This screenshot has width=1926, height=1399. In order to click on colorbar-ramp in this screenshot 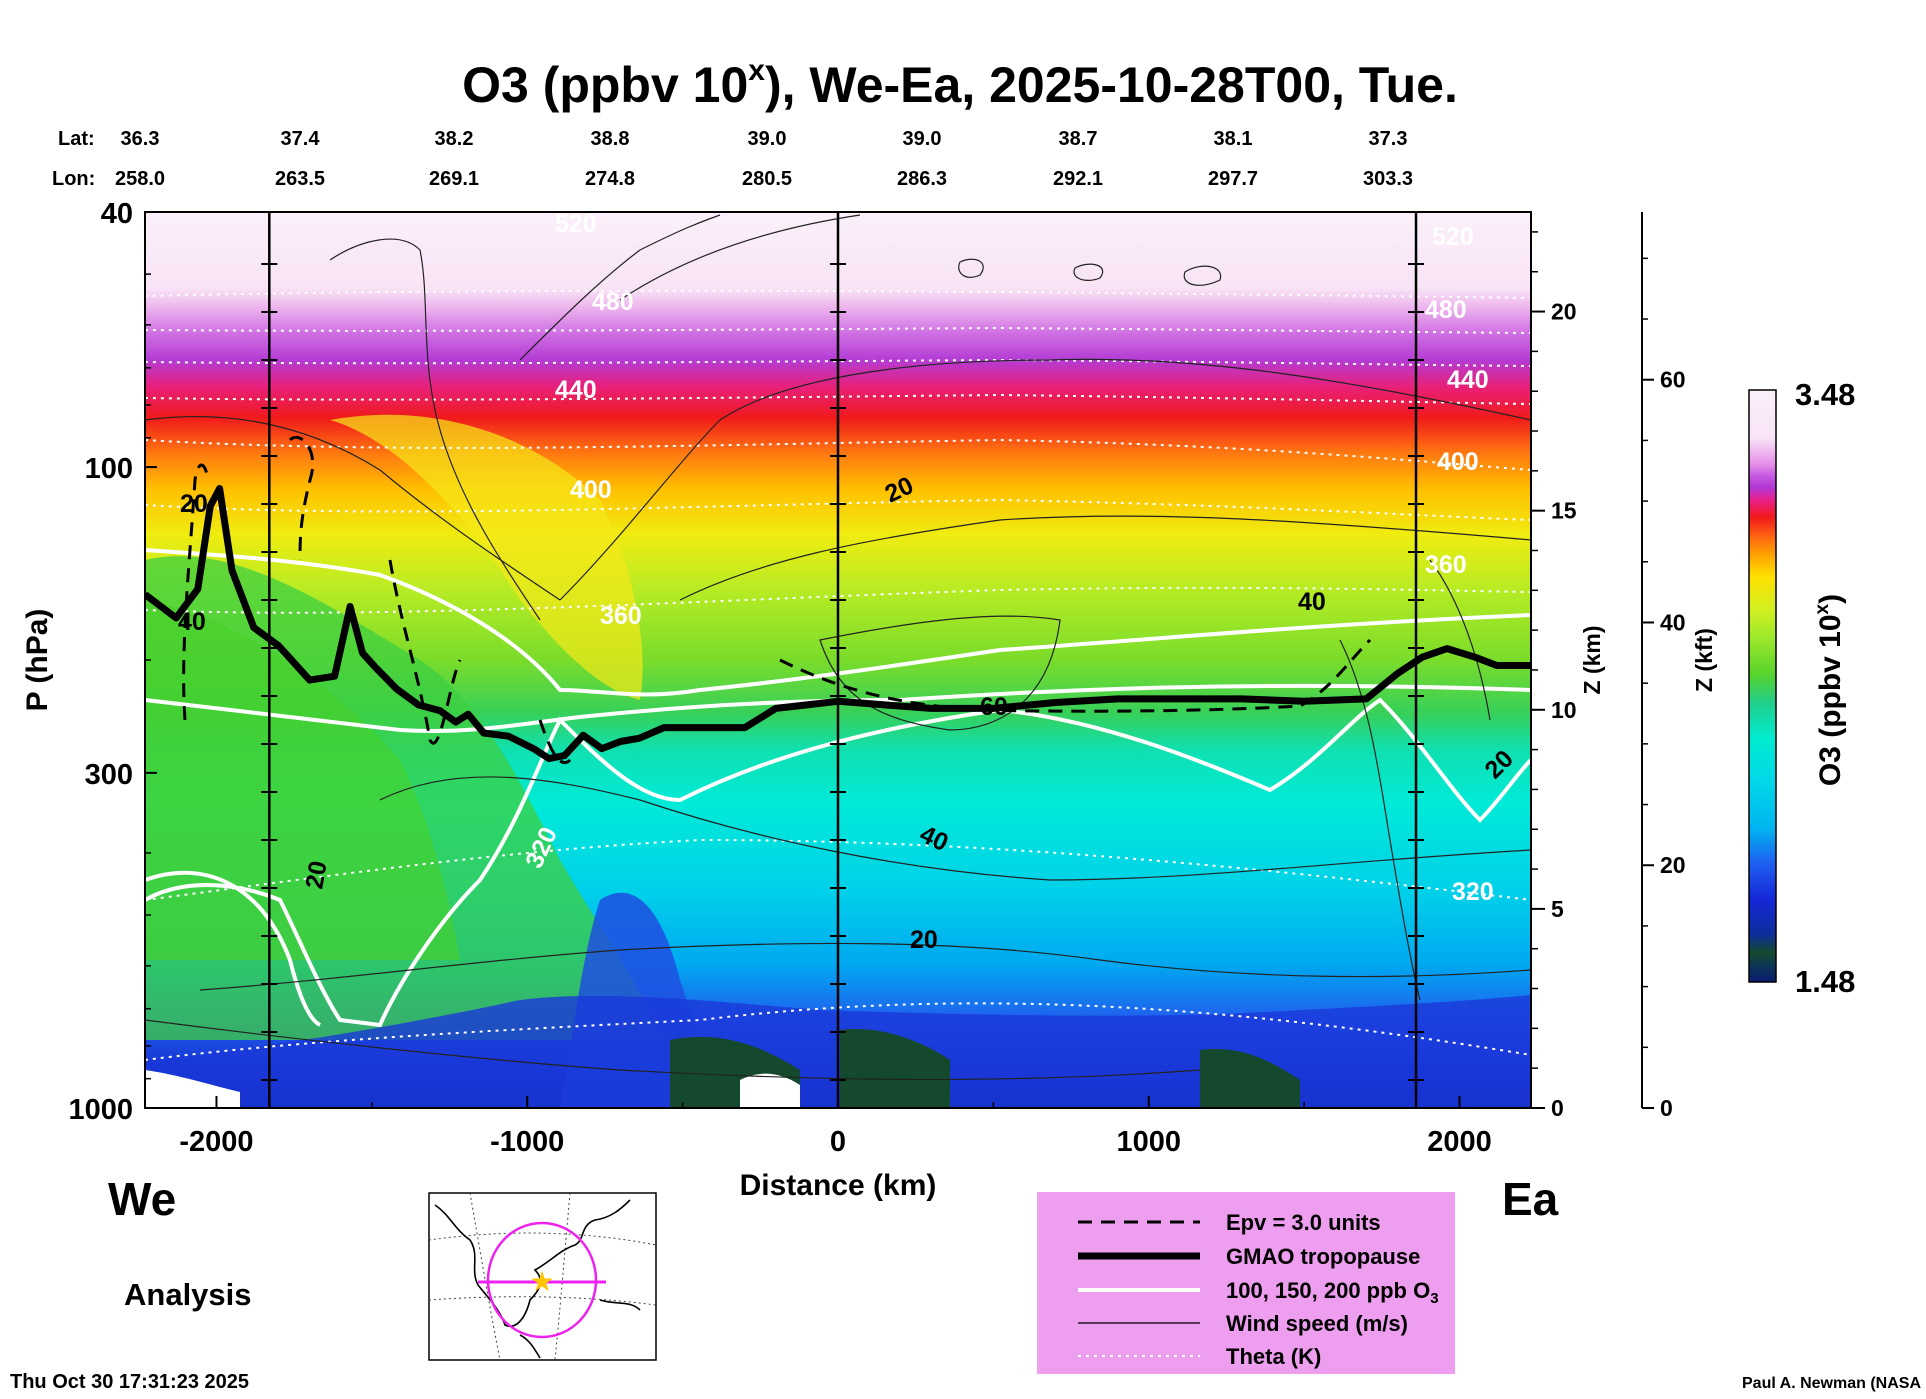, I will do `click(1762, 686)`.